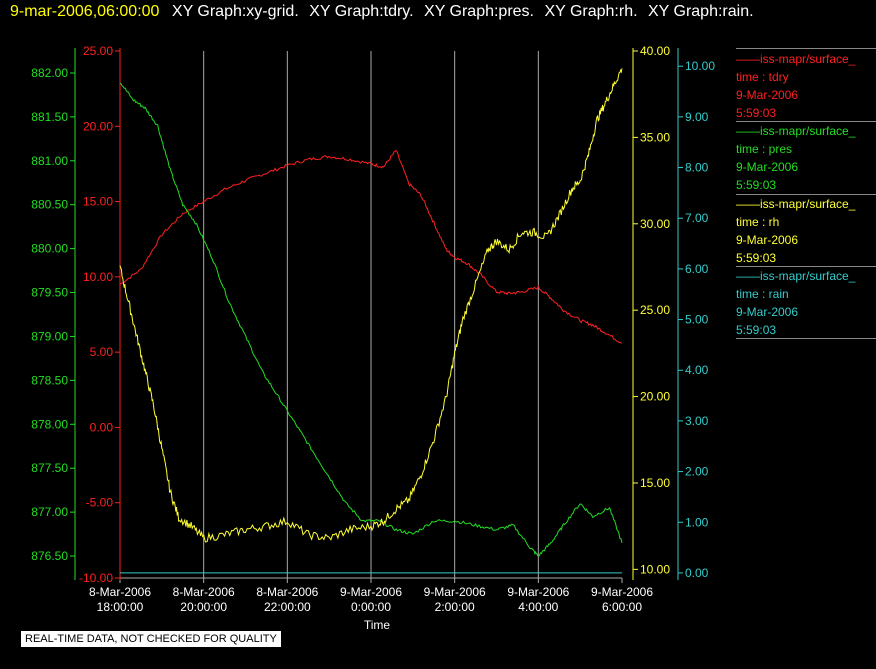 The width and height of the screenshot is (876, 669). I want to click on y-tick-label-pres: 881.50, so click(49, 117).